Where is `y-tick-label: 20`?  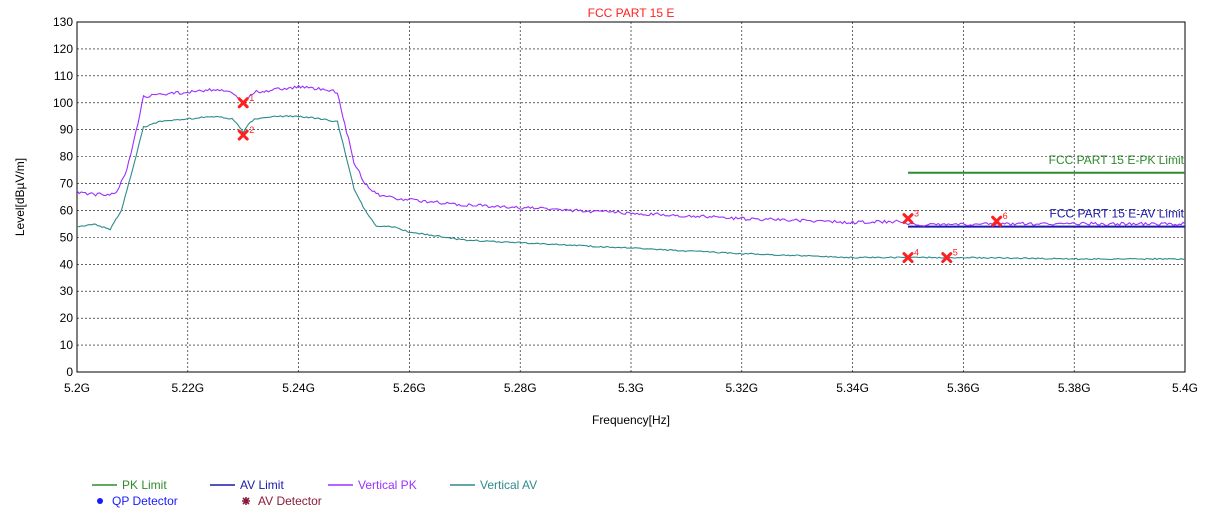 y-tick-label: 20 is located at coordinates (67, 318).